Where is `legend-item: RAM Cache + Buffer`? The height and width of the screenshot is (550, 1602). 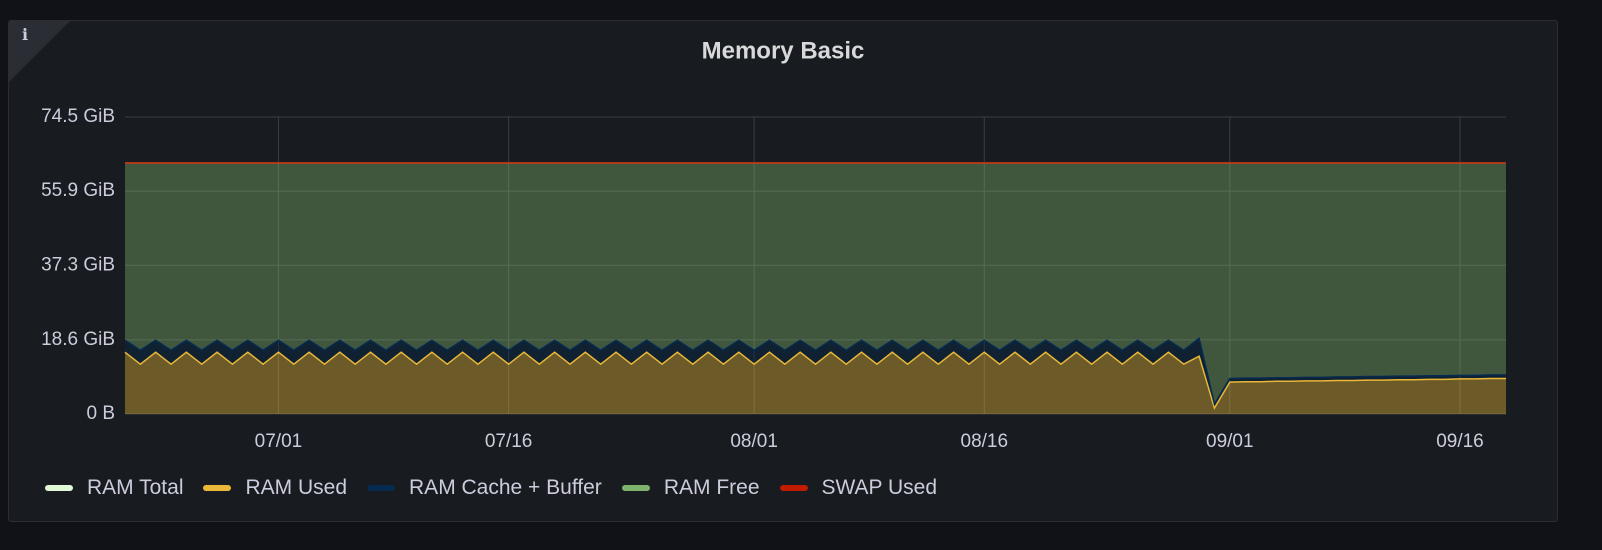 legend-item: RAM Cache + Buffer is located at coordinates (484, 488).